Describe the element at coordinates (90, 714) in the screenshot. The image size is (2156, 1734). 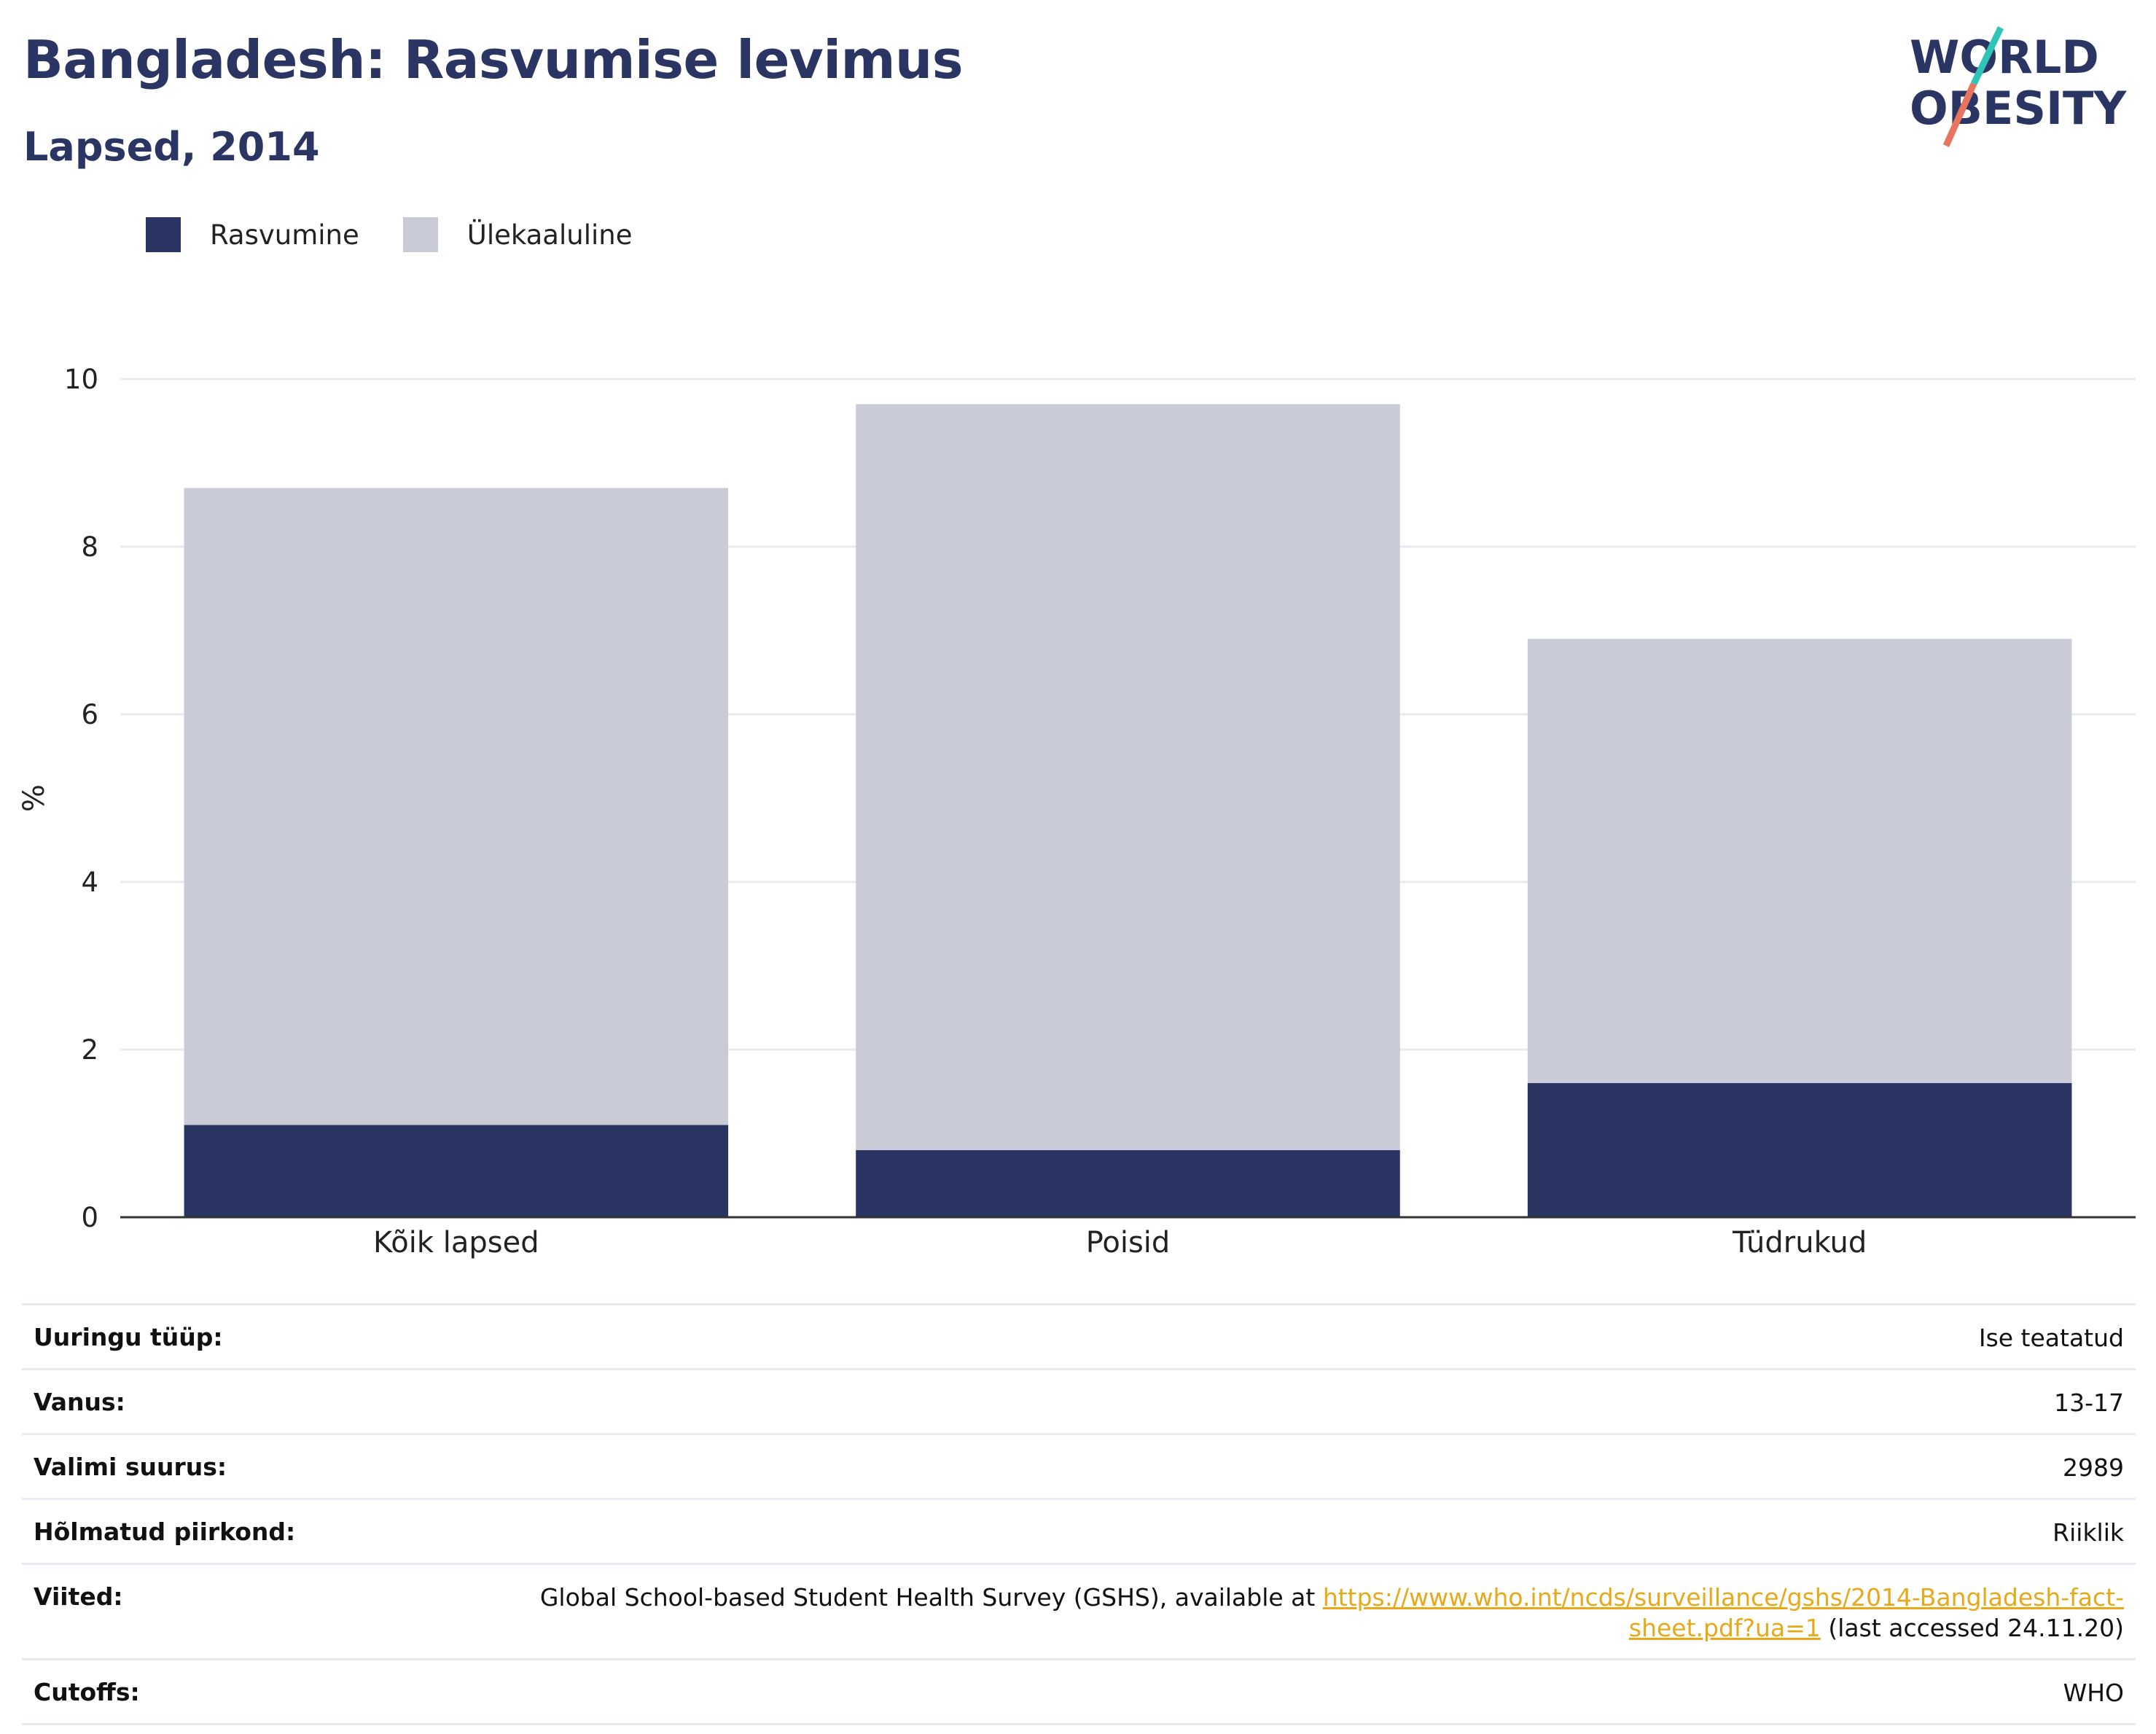
I see `y-tick-label: 6` at that location.